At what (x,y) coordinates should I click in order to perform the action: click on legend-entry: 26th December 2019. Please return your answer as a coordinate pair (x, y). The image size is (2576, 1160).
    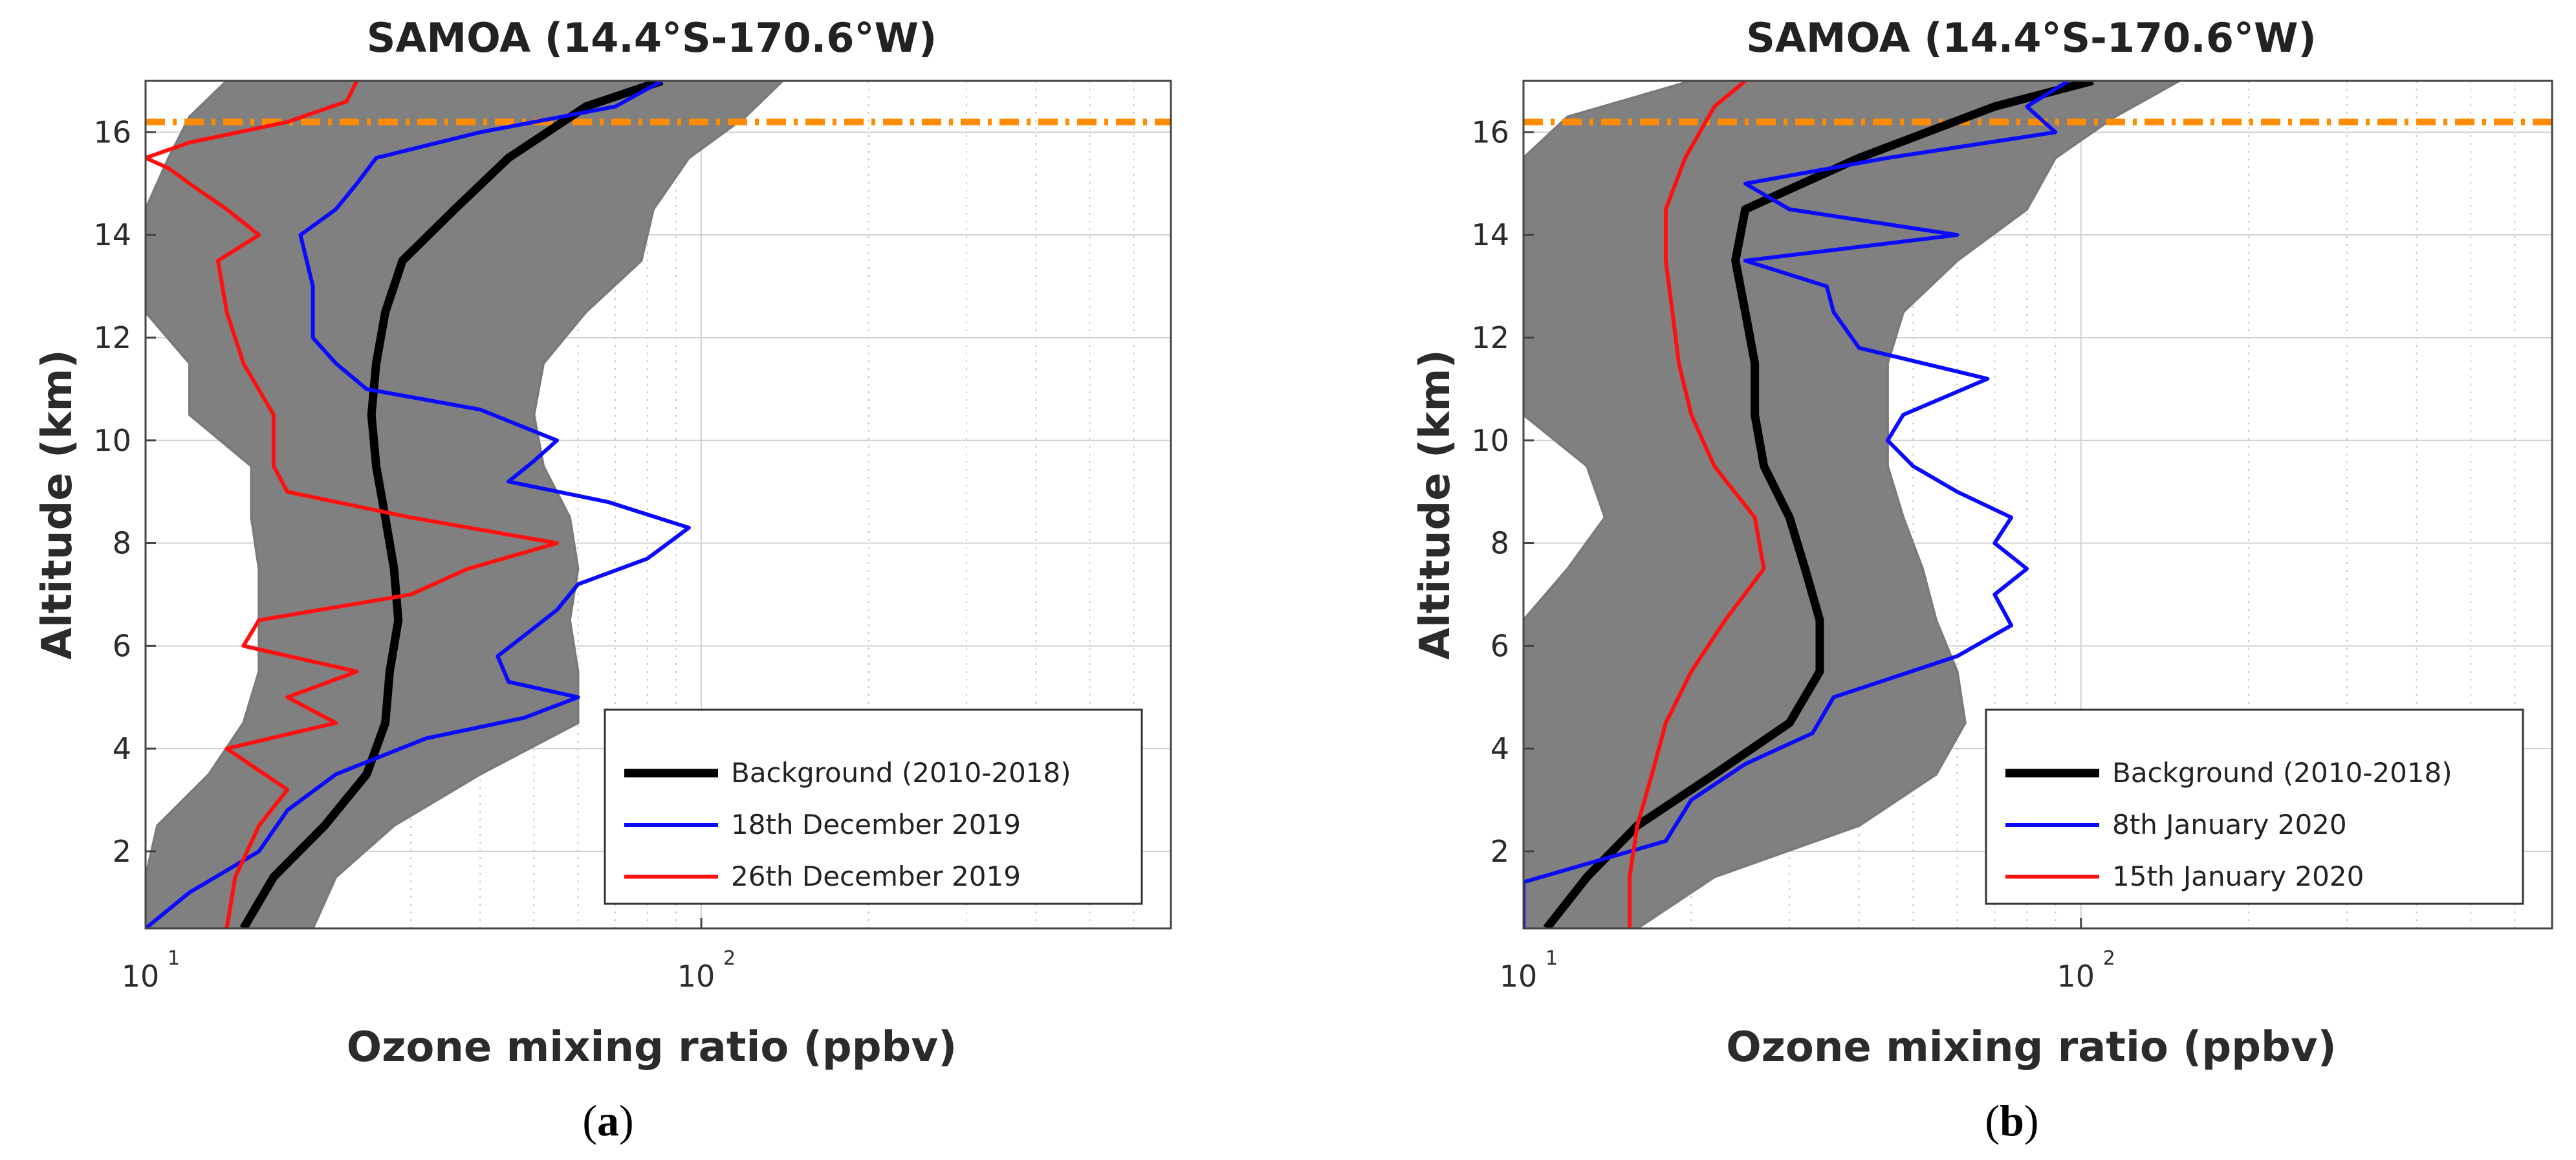
    Looking at the image, I should click on (876, 876).